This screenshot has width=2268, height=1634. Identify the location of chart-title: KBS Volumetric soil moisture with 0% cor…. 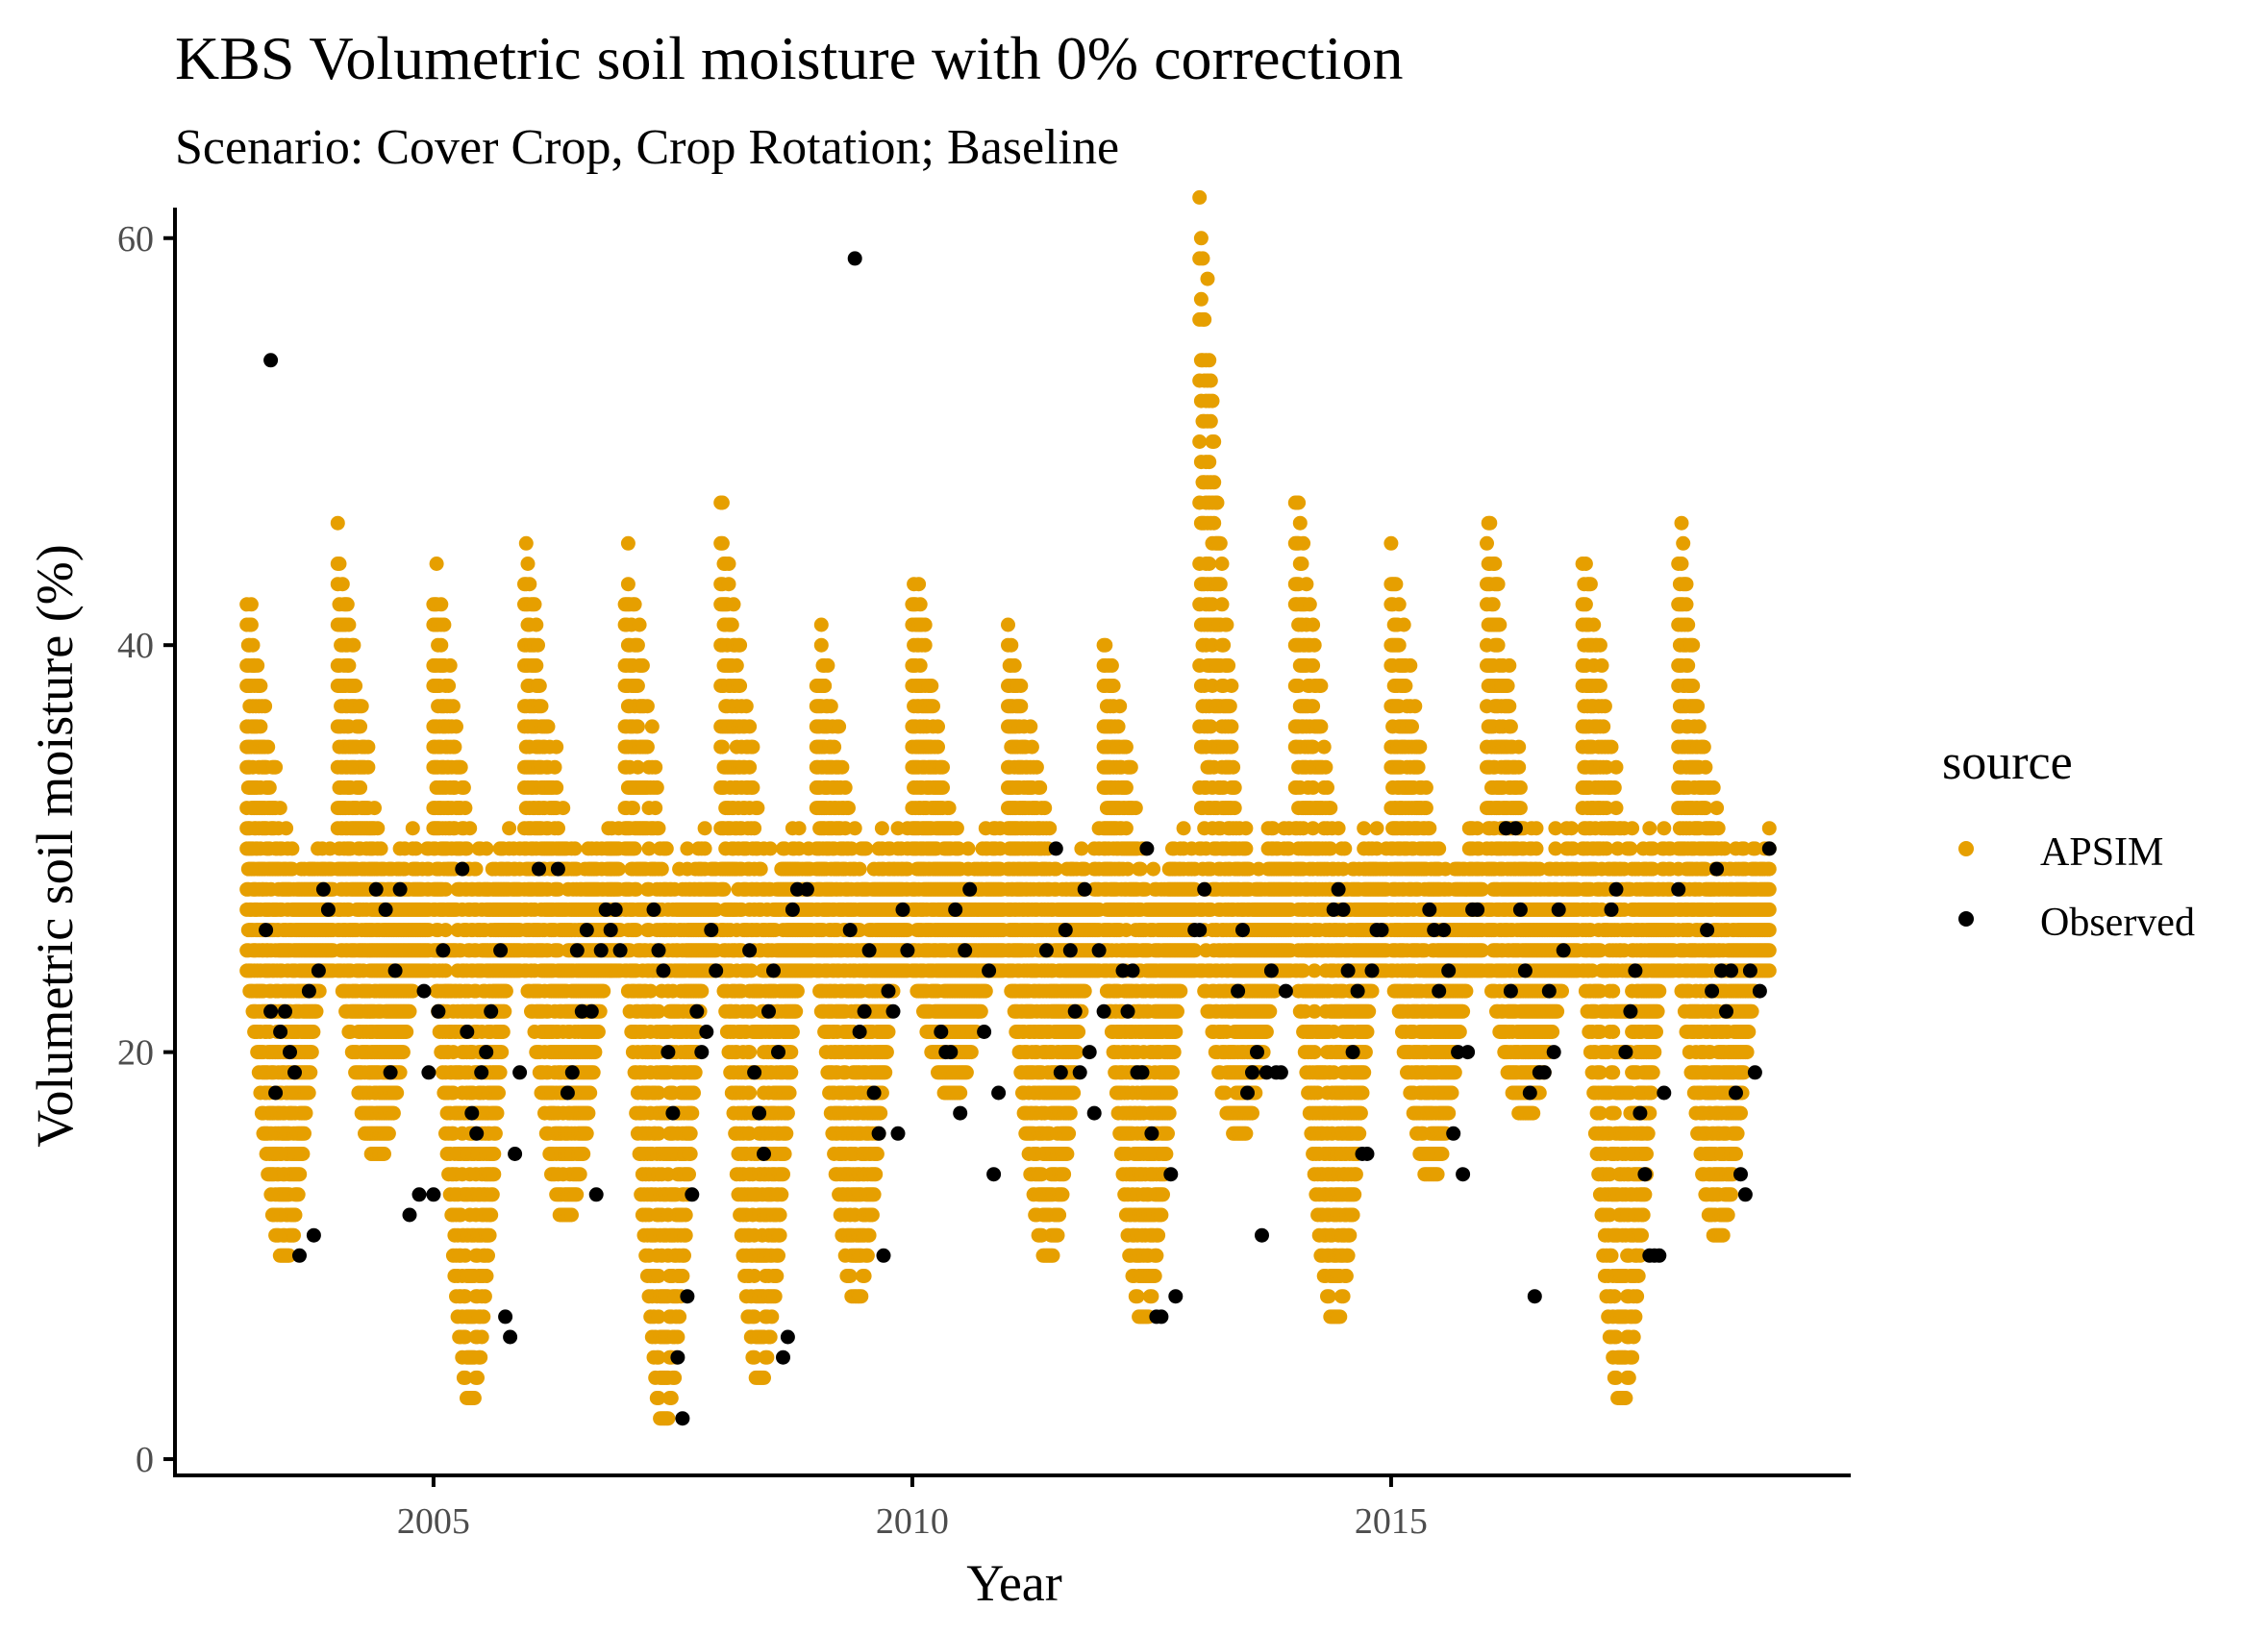
(789, 58).